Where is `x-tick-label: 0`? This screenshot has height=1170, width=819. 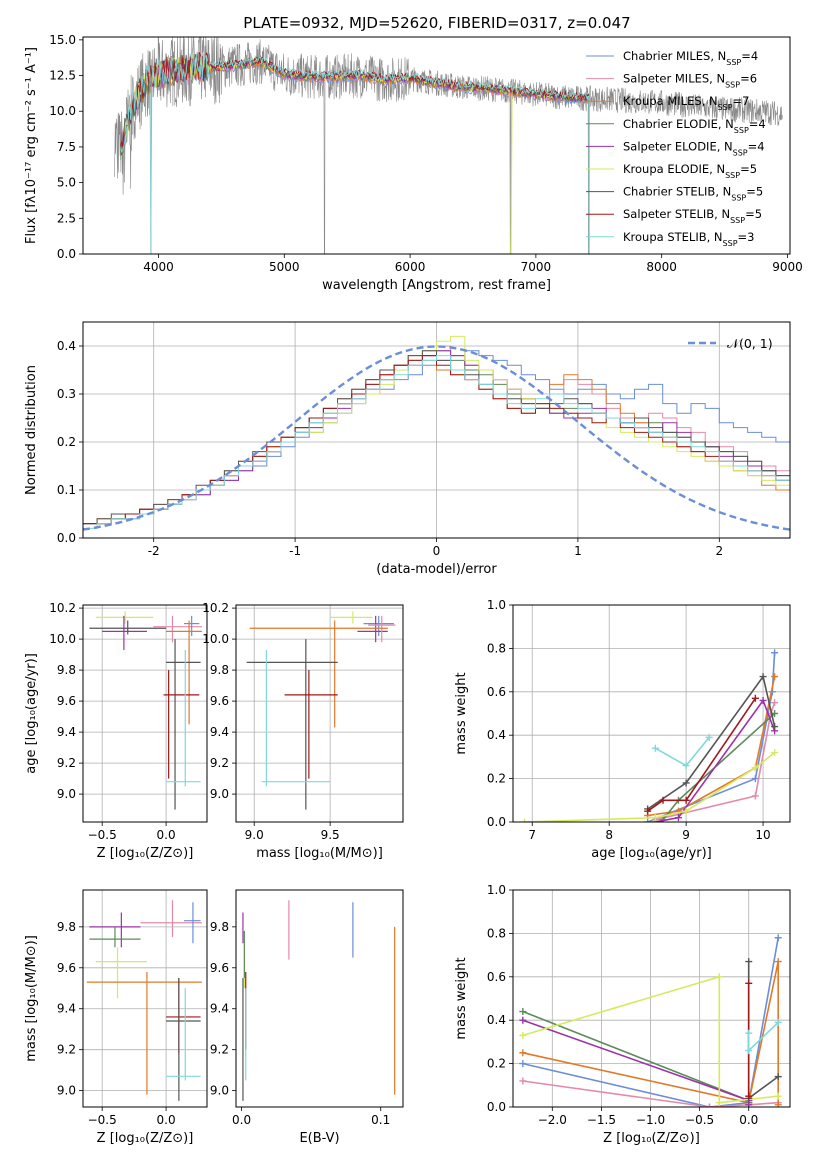
x-tick-label: 0 is located at coordinates (437, 551).